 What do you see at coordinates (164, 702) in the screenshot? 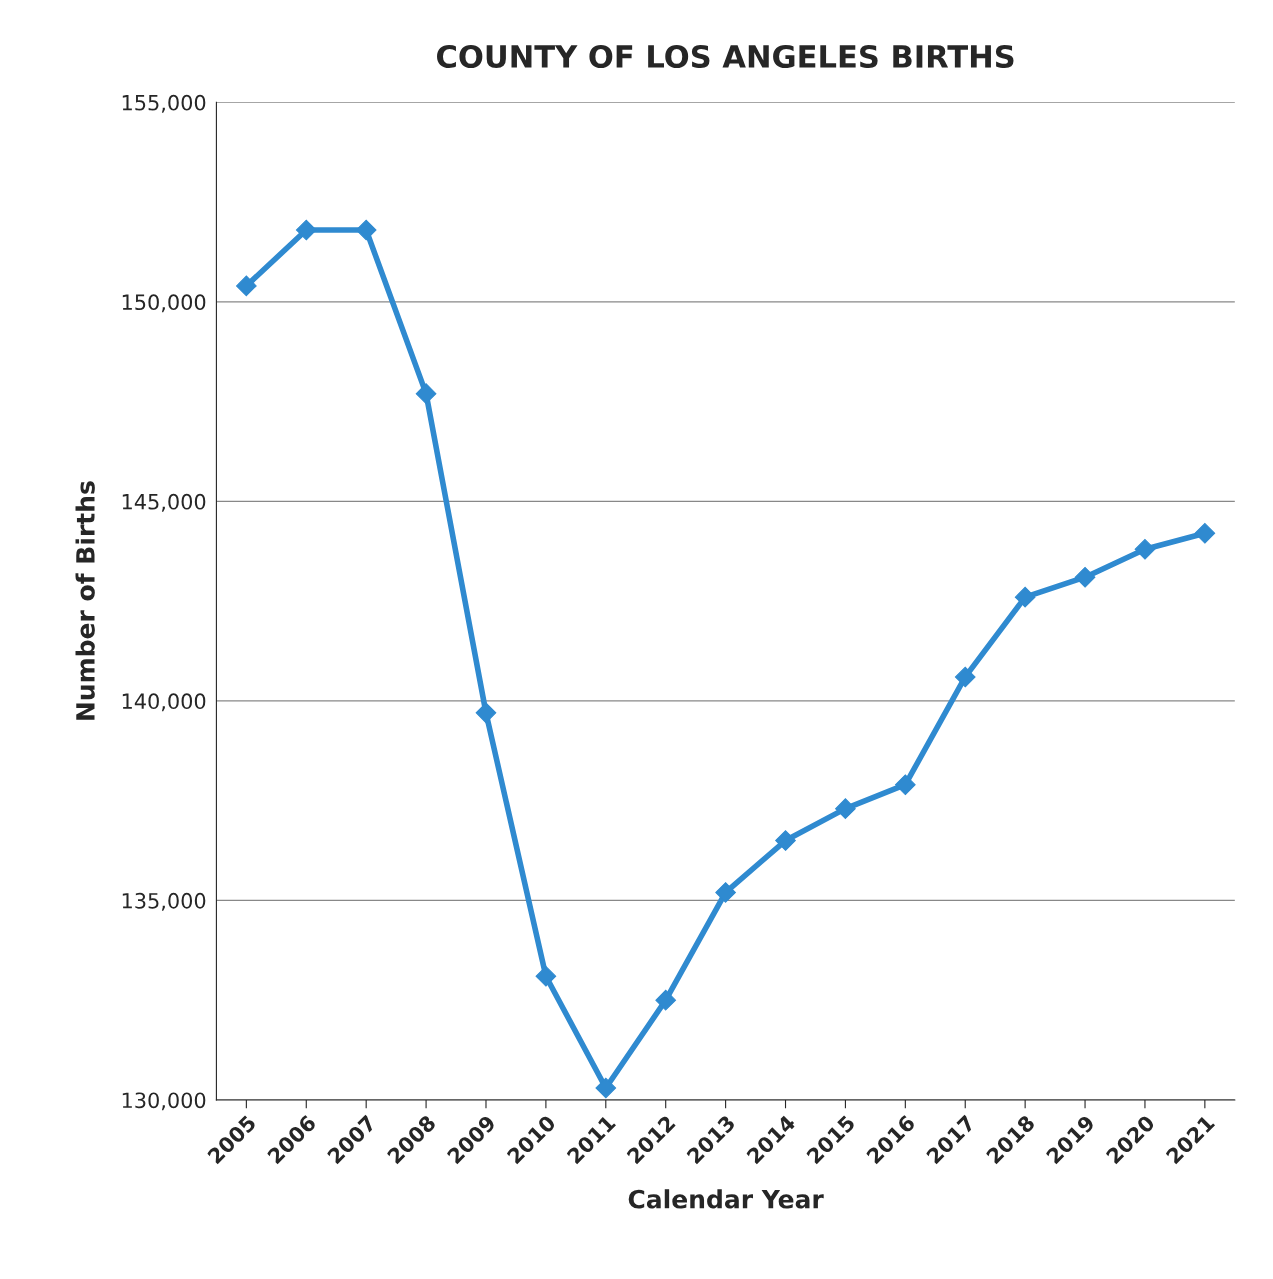
I see `y-tick-label: 140,000` at bounding box center [164, 702].